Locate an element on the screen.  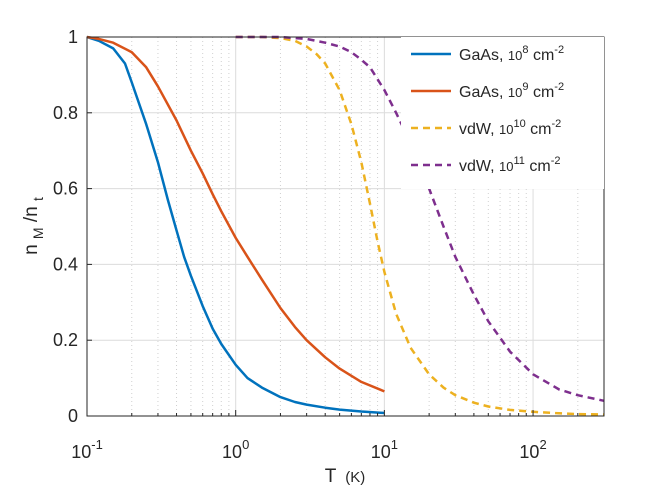
x-axis-label-main: T is located at coordinates (331, 476).